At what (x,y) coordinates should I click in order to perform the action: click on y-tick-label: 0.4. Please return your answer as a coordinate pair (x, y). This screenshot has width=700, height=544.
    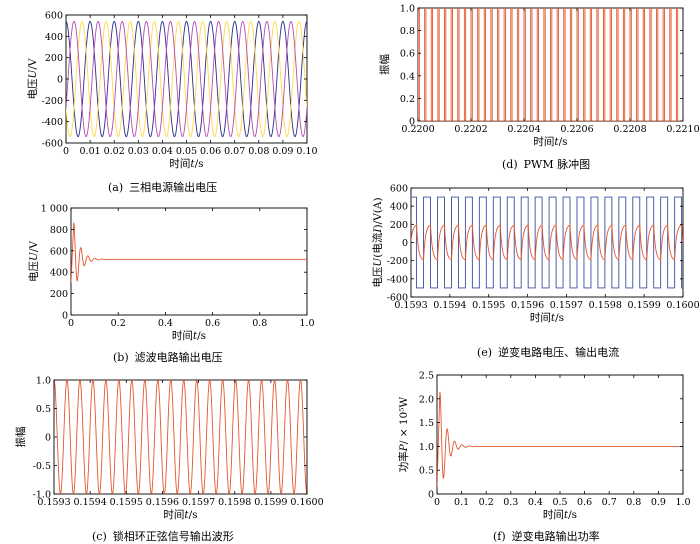
    Looking at the image, I should click on (407, 76).